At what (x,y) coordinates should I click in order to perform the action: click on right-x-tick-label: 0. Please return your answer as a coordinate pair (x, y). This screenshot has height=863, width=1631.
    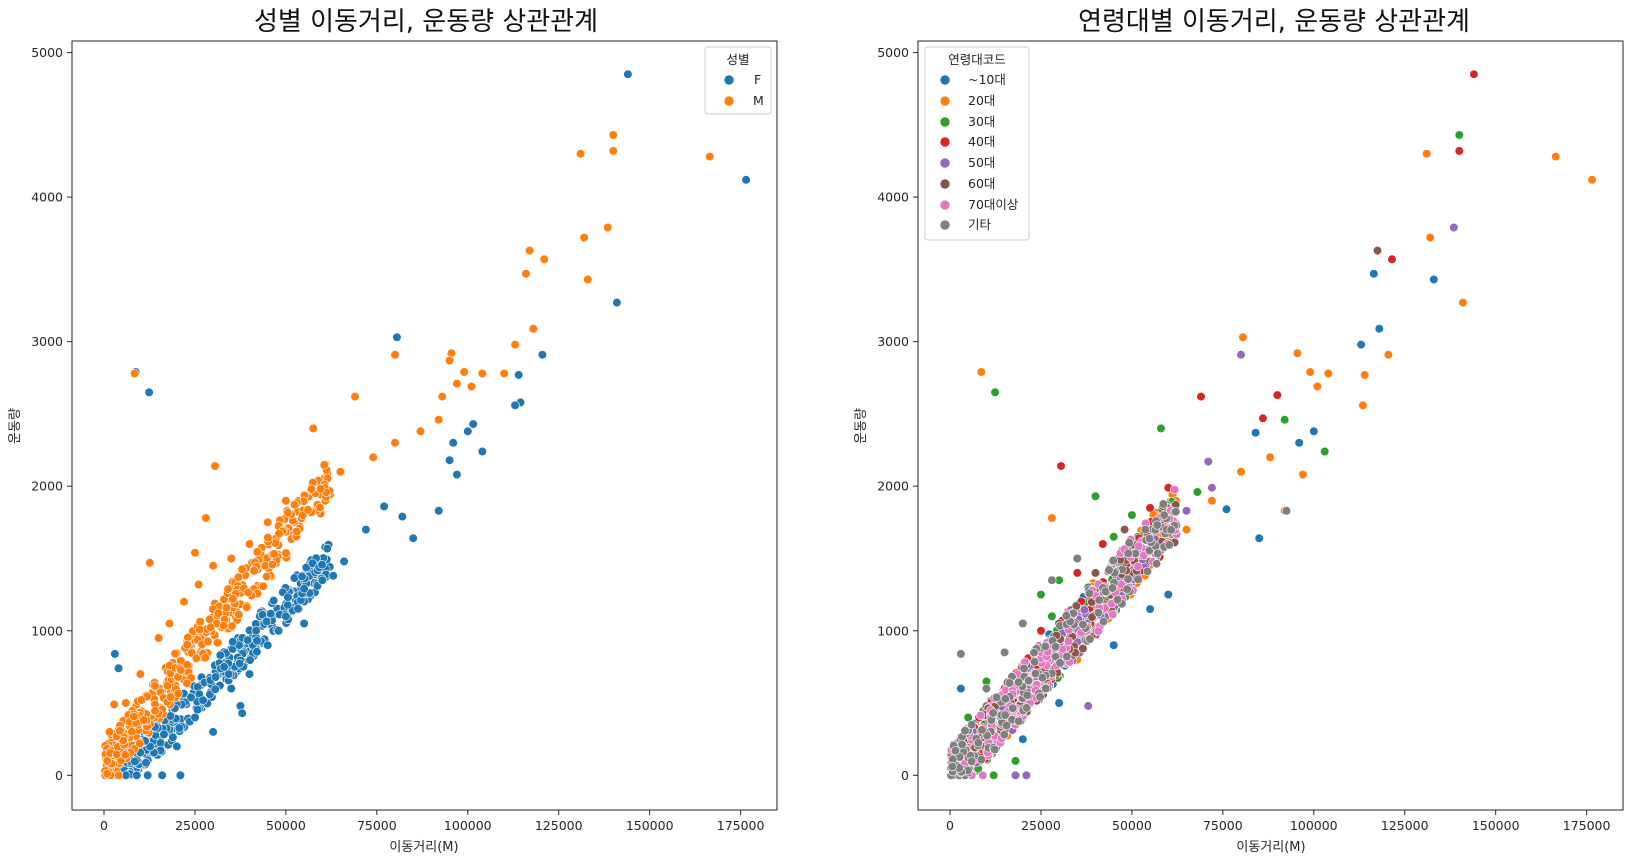
    Looking at the image, I should click on (950, 825).